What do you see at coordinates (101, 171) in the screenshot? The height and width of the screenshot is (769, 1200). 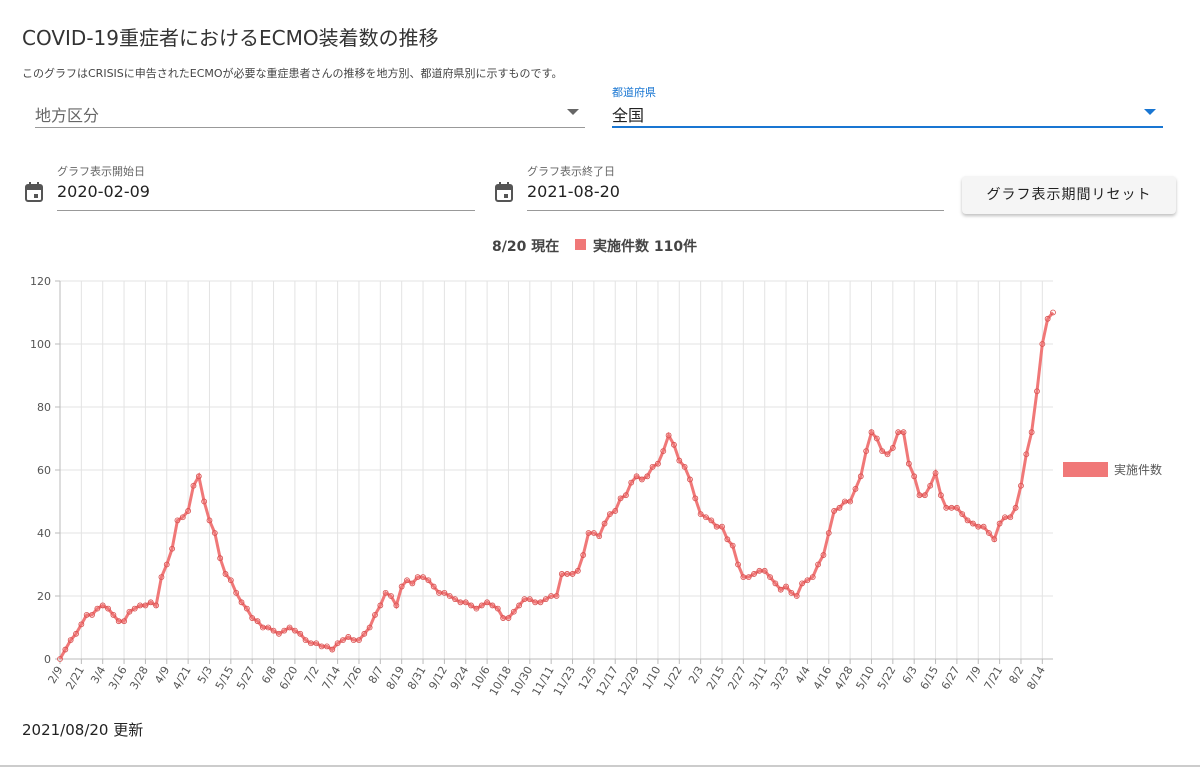 I see `start-label: グラフ表示開始日` at bounding box center [101, 171].